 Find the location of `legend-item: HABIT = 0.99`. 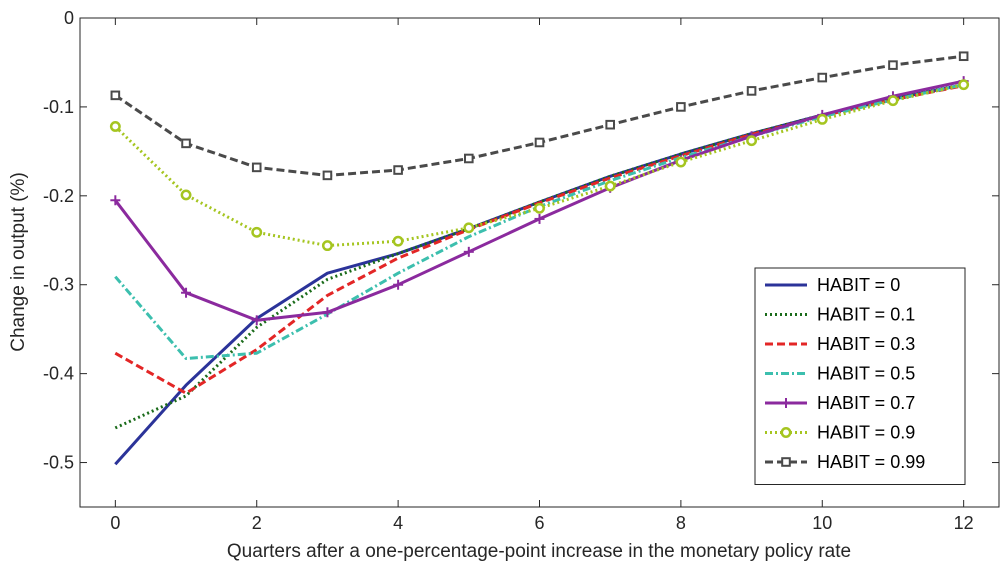

legend-item: HABIT = 0.99 is located at coordinates (845, 462).